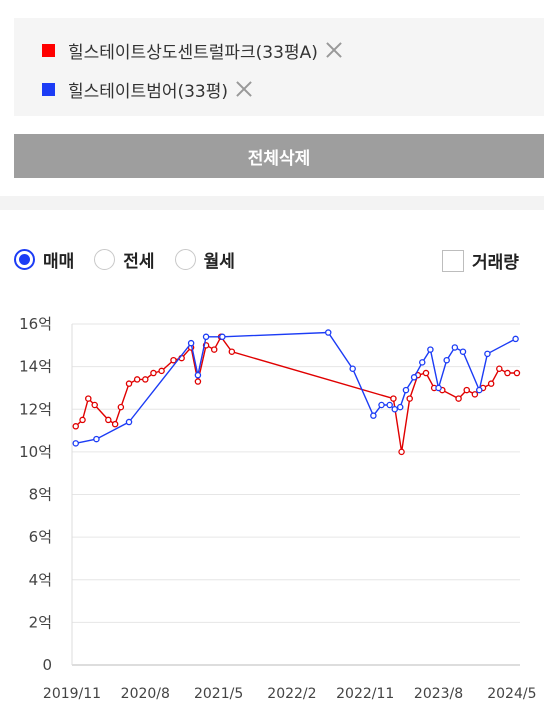 Image resolution: width=544 pixels, height=717 pixels. I want to click on y-tick-label: 10억, so click(35, 452).